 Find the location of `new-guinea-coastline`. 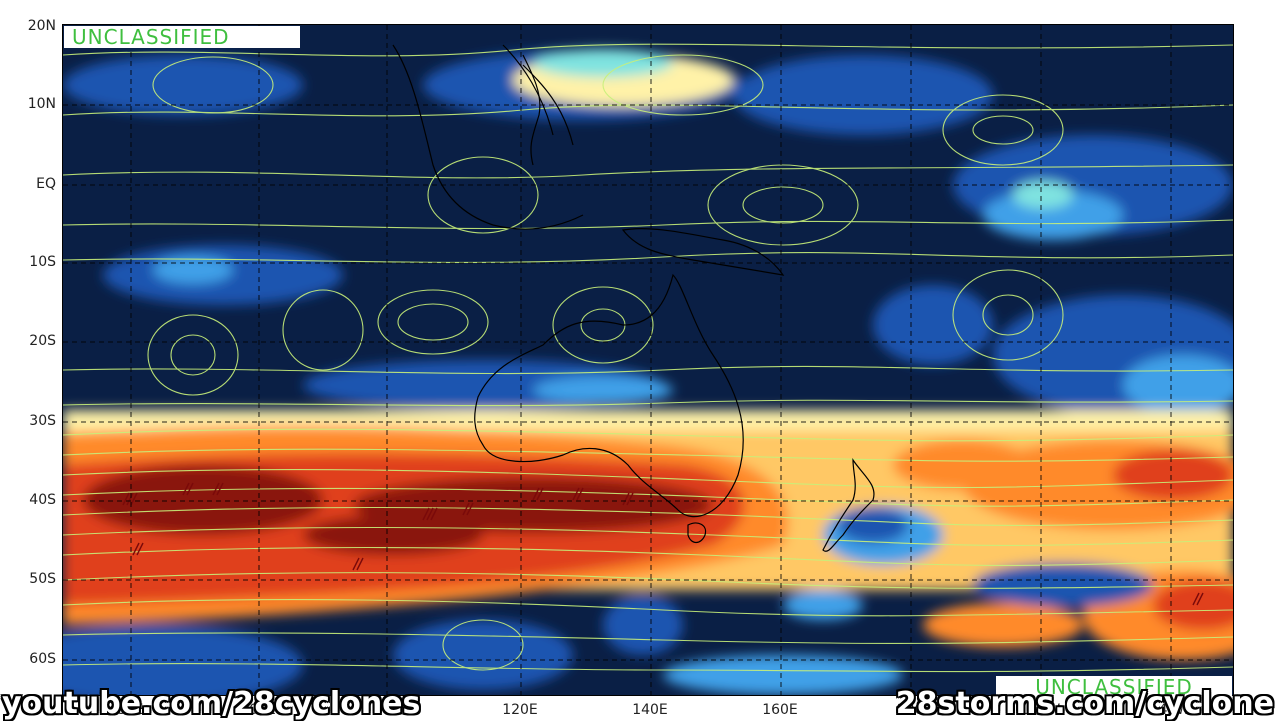

new-guinea-coastline is located at coordinates (703, 252).